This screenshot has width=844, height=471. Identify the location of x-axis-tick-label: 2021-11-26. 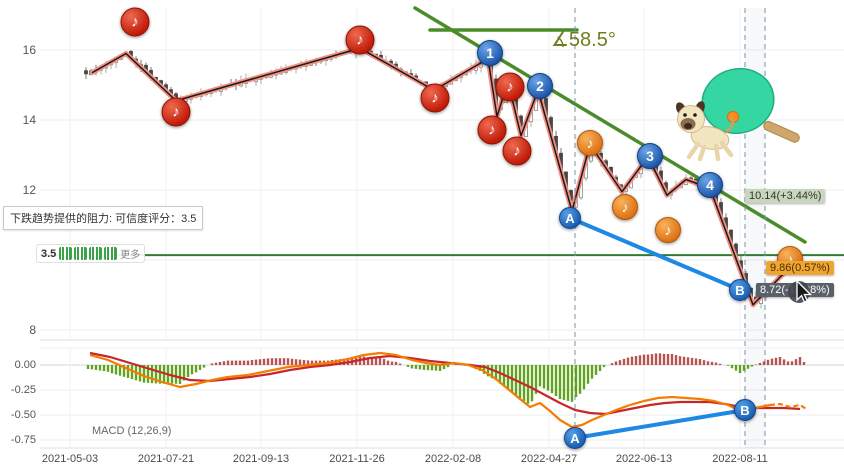
(357, 459).